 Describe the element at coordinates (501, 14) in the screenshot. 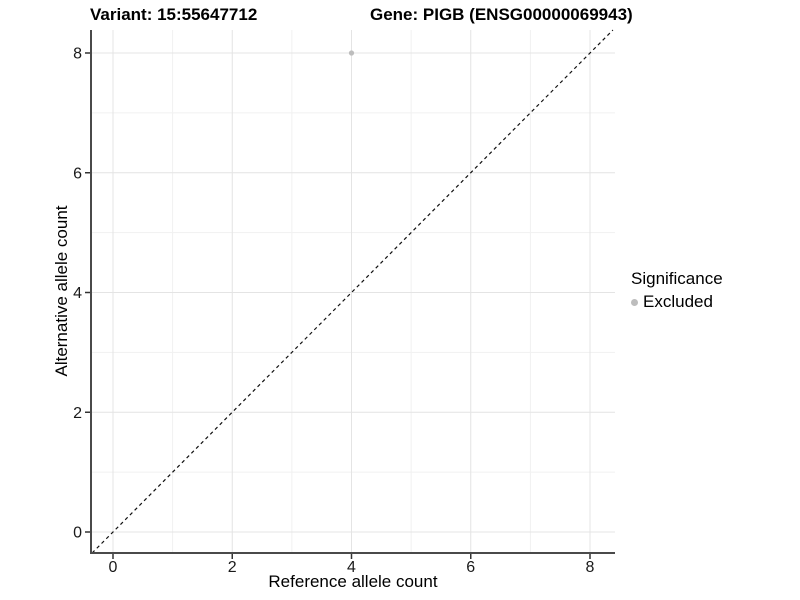

I see `gene-title: Gene: PIGB (ENSG00000069943)` at that location.